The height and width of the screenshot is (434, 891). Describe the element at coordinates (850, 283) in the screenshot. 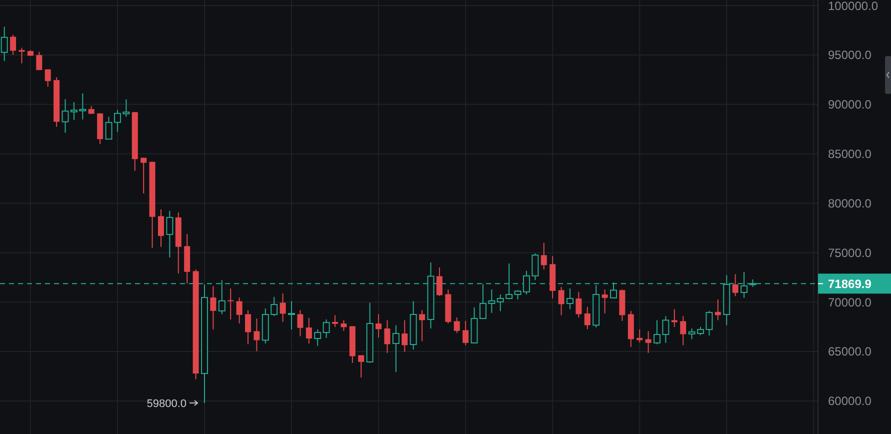

I see `ref-line-label: 71869.9` at that location.